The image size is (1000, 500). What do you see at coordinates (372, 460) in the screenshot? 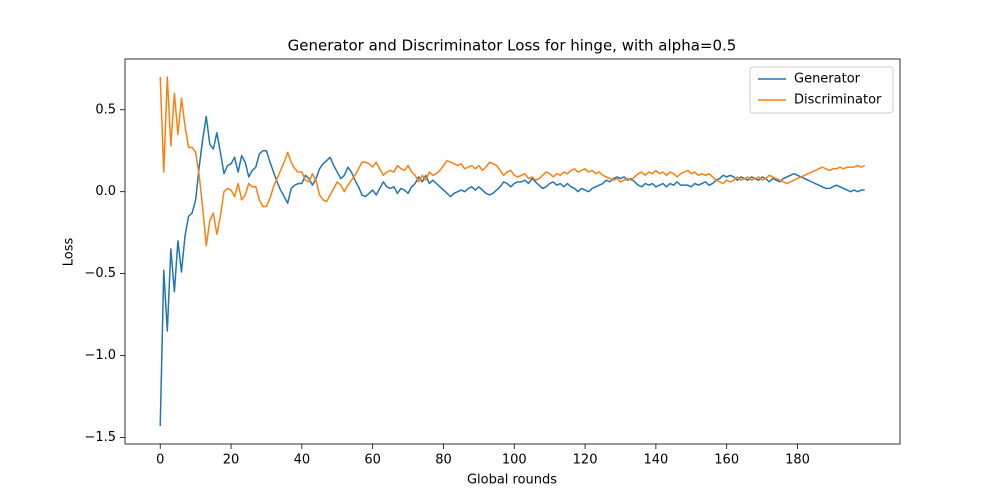
I see `x-tick-label: 60` at bounding box center [372, 460].